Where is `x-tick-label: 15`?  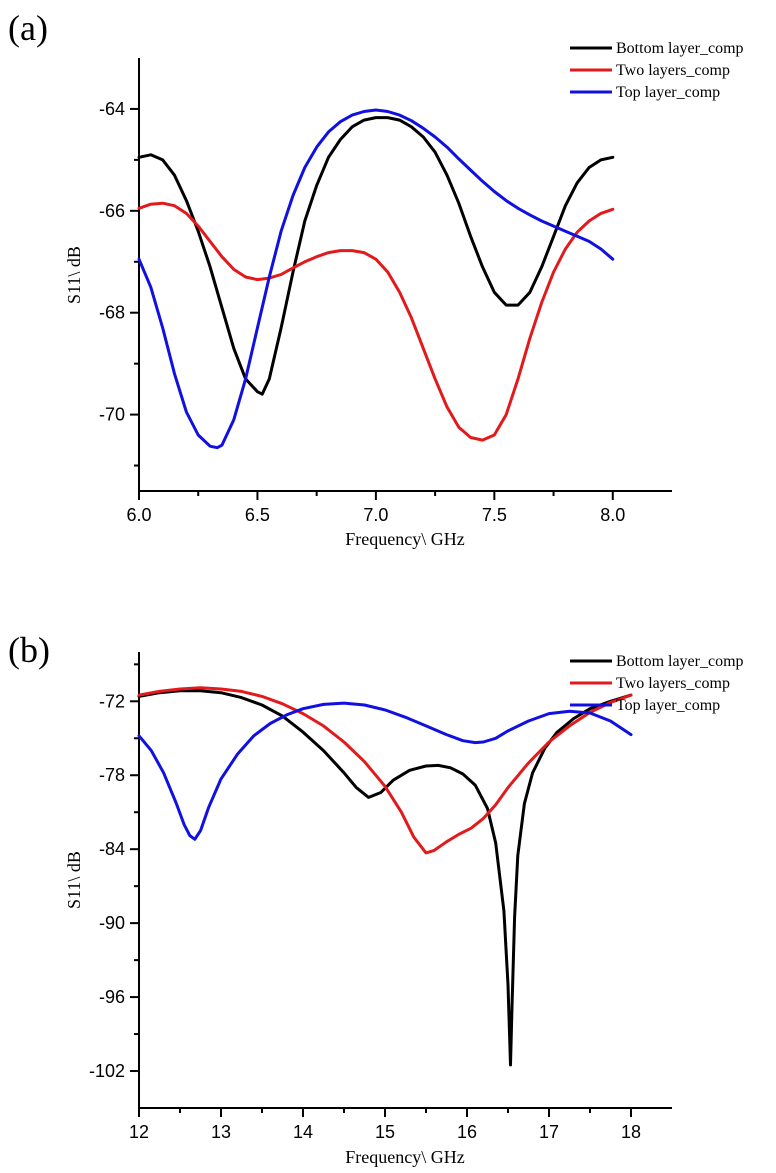
x-tick-label: 15 is located at coordinates (385, 1132).